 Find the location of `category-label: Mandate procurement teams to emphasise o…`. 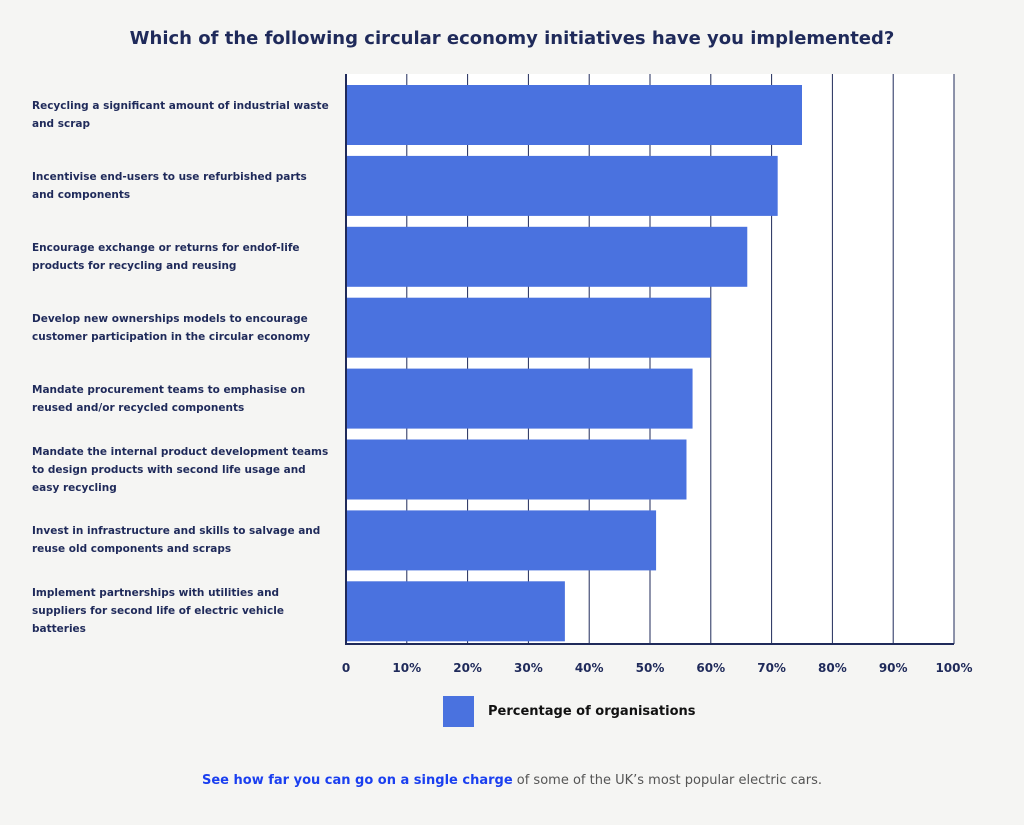

category-label: Mandate procurement teams to emphasise o… is located at coordinates (169, 398).